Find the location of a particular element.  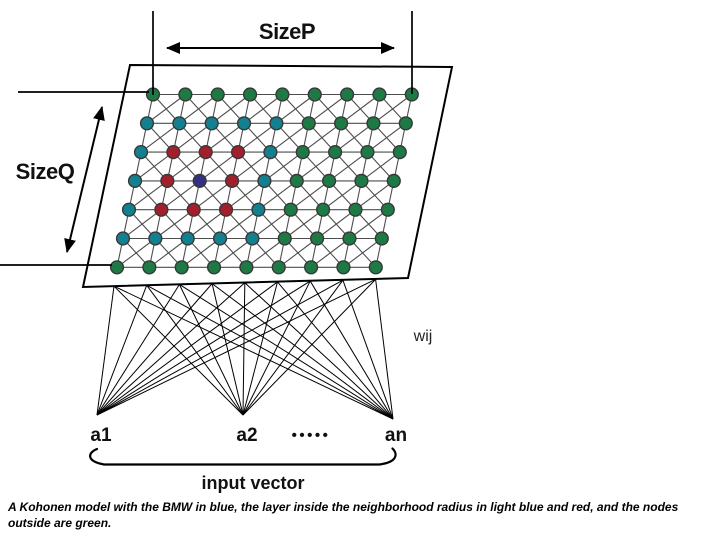

input-node-a2-label: a2 is located at coordinates (246, 435).